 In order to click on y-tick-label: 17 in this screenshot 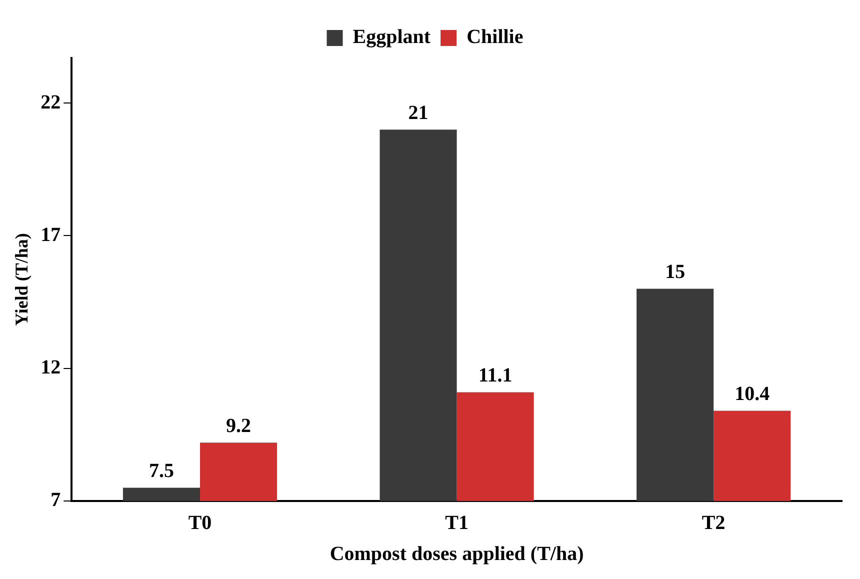, I will do `click(50, 235)`.